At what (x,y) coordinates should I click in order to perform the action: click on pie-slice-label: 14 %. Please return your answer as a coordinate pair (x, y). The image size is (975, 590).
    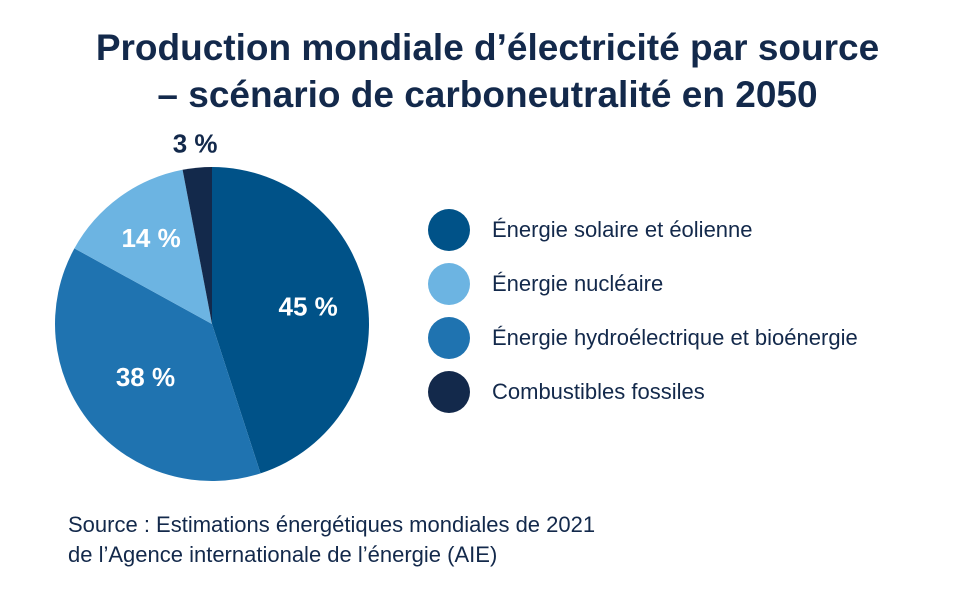
    Looking at the image, I should click on (150, 238).